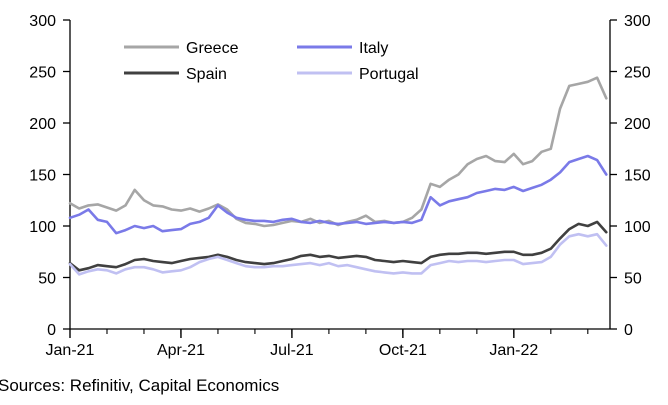  What do you see at coordinates (403, 350) in the screenshot?
I see `x-tick-label: Oct-21` at bounding box center [403, 350].